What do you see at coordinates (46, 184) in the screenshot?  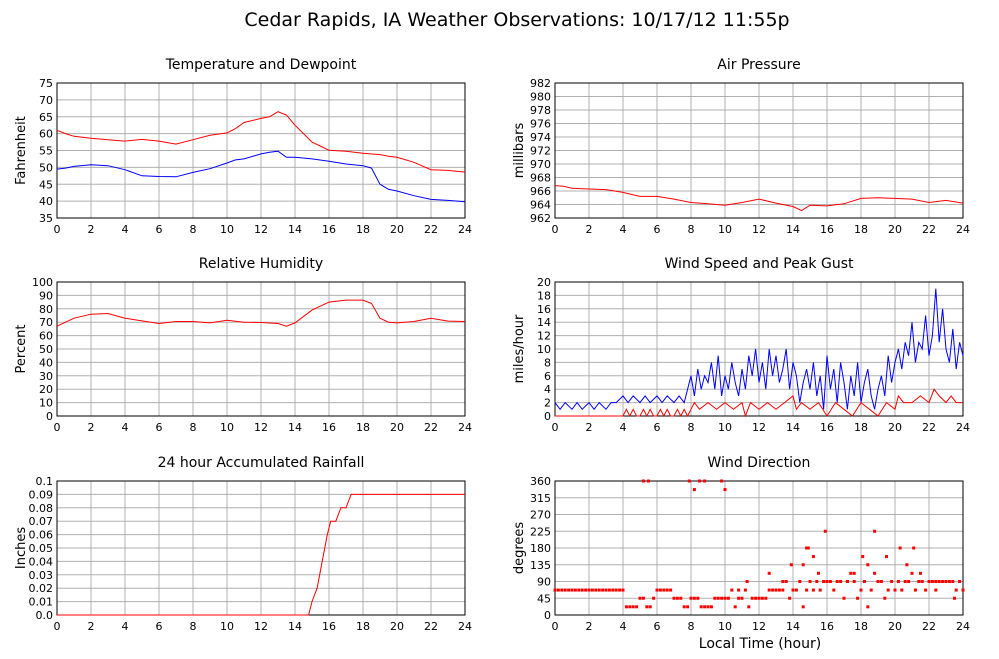 I see `y-tick-label: 45` at bounding box center [46, 184].